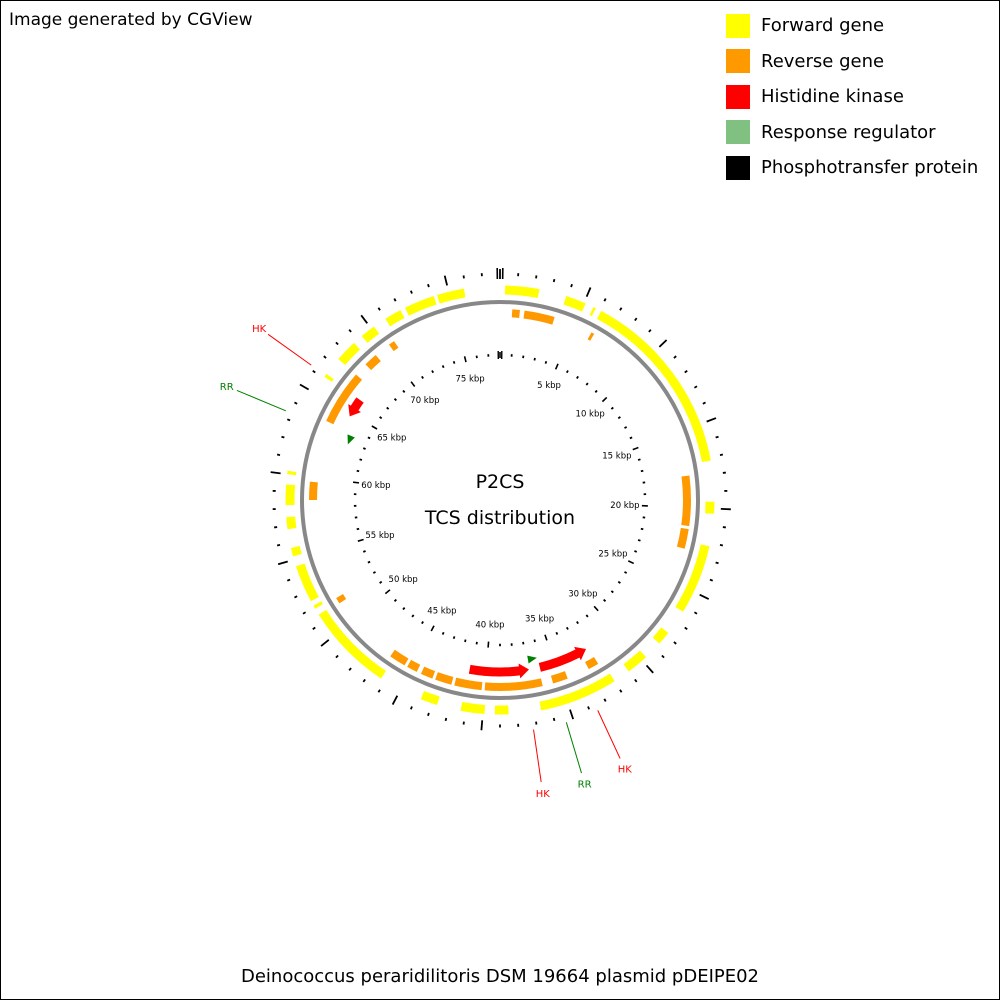 Image resolution: width=1000 pixels, height=1000 pixels. Describe the element at coordinates (852, 168) in the screenshot. I see `legend-item-phosphotransfer-protein: Phosphotransfer protein` at that location.